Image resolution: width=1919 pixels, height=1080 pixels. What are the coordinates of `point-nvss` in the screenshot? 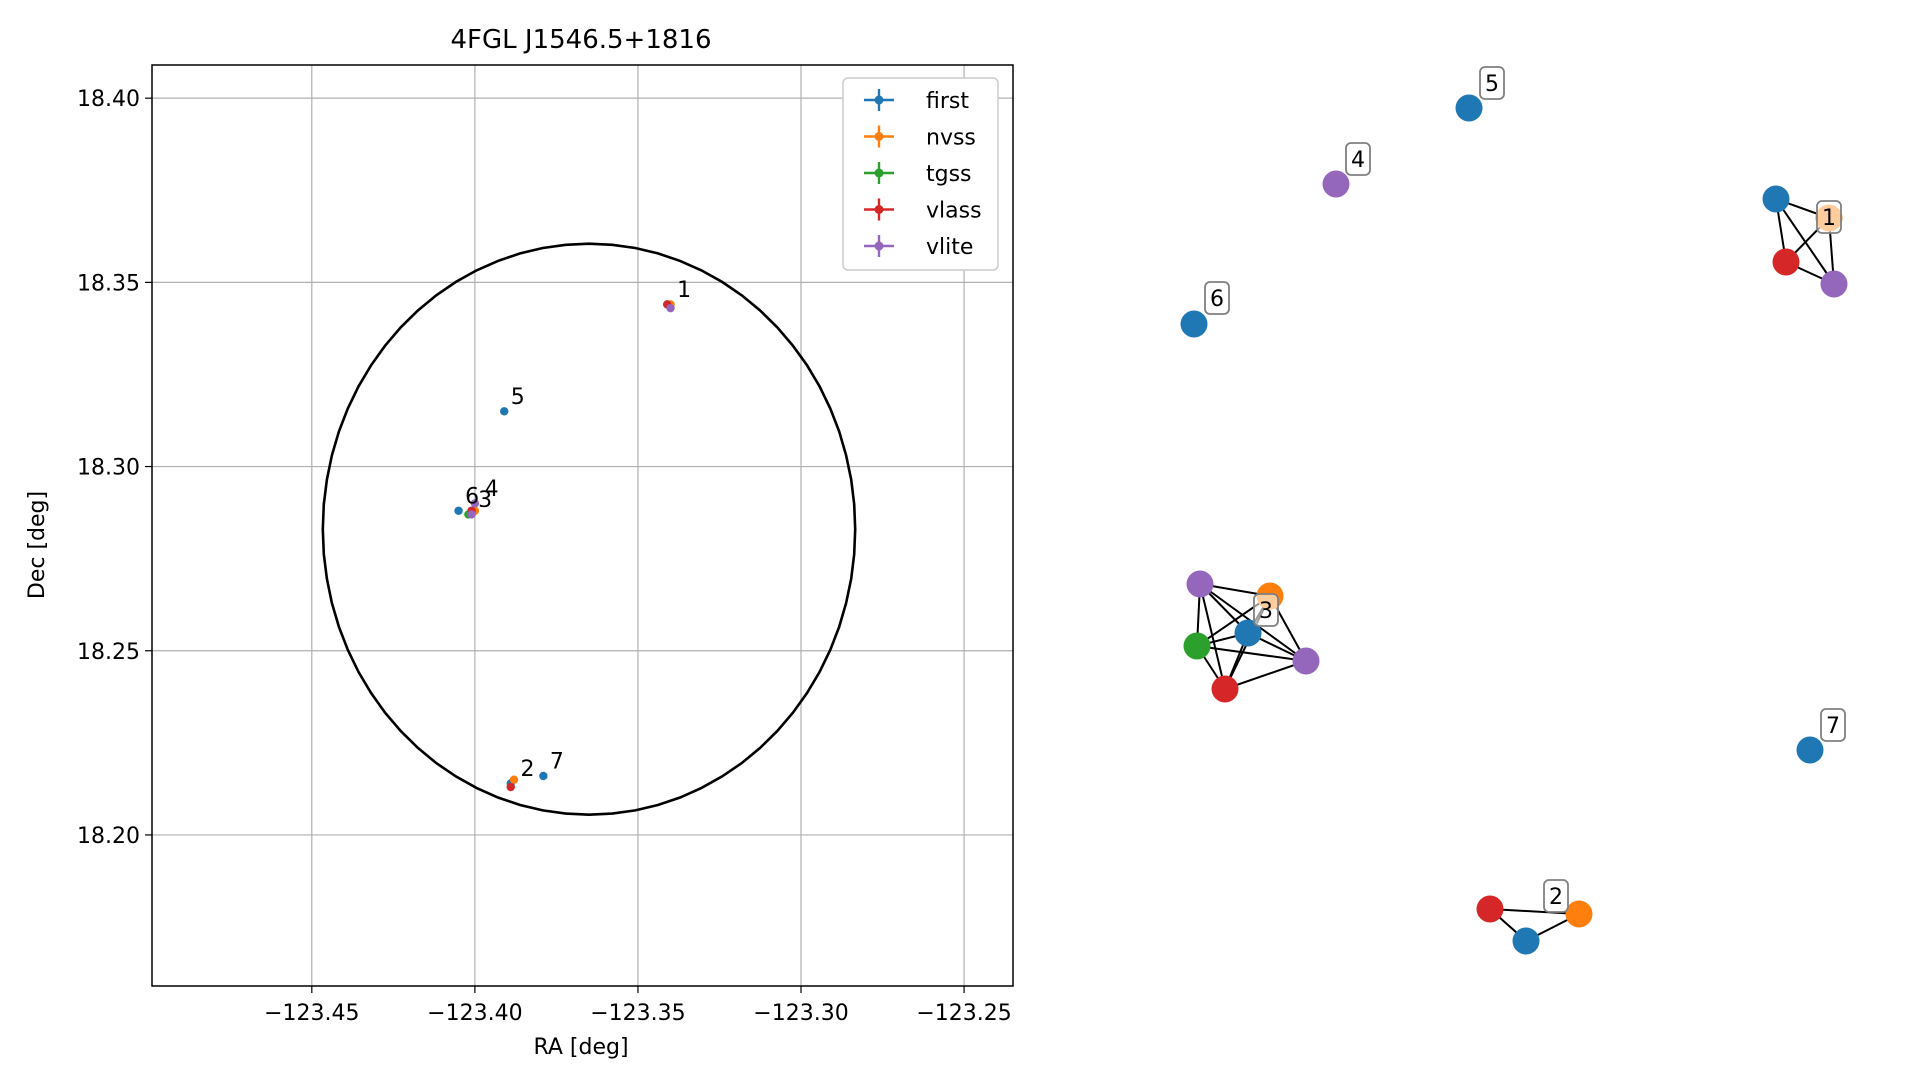 It's located at (514, 779).